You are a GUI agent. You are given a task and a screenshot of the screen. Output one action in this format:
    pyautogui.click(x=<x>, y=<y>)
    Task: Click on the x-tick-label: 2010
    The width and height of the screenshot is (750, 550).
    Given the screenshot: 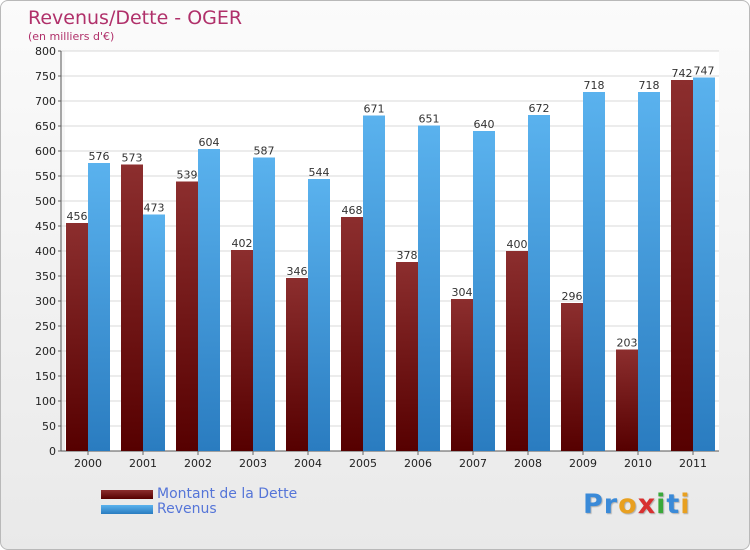 What is the action you would take?
    pyautogui.click(x=638, y=463)
    